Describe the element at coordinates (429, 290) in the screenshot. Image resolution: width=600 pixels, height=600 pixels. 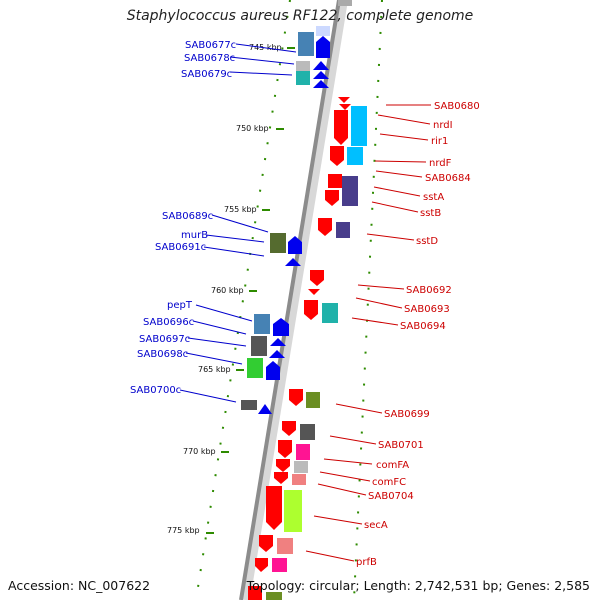
I see `gene-label: SAB0692` at that location.